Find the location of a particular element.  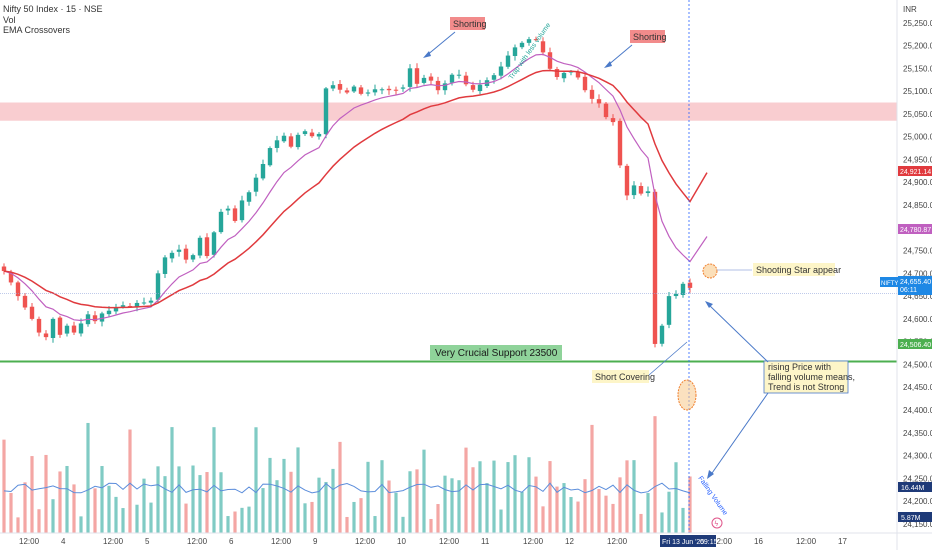

countdown-tag: 06:11 is located at coordinates (908, 290).